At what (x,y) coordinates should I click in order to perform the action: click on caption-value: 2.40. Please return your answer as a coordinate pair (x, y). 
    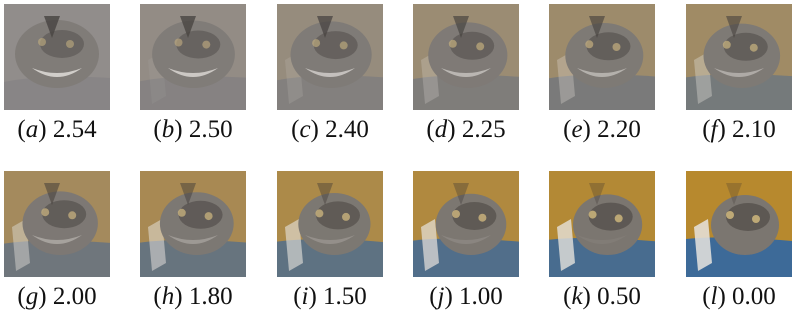
    Looking at the image, I should click on (347, 129).